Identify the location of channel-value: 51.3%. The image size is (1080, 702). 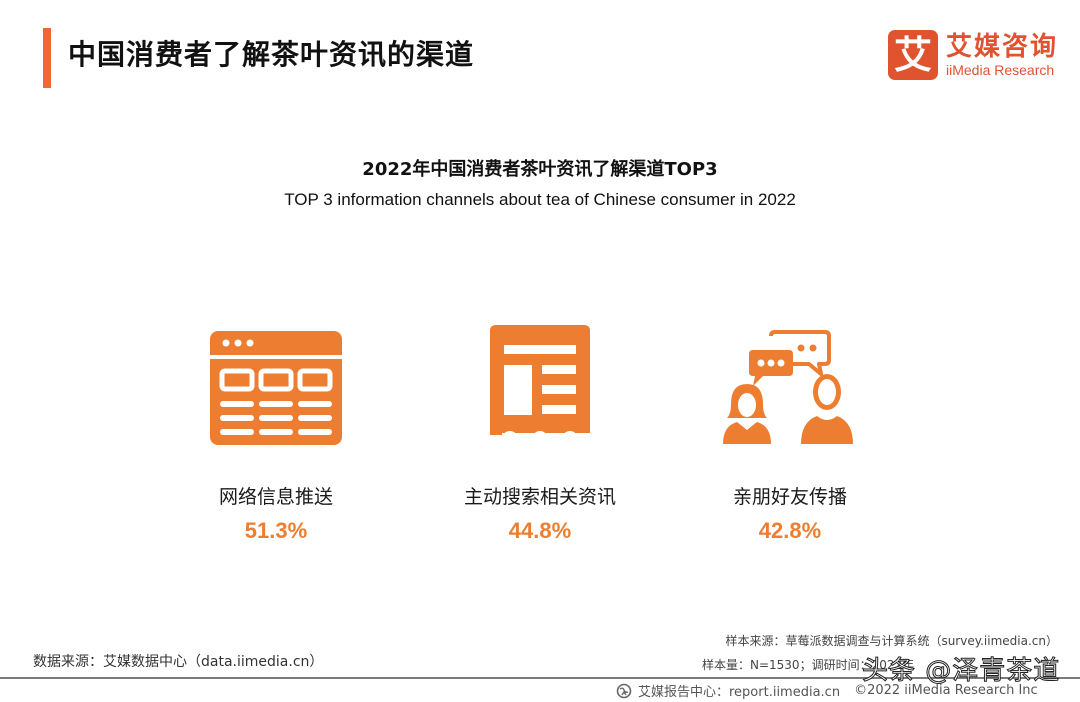
(276, 530).